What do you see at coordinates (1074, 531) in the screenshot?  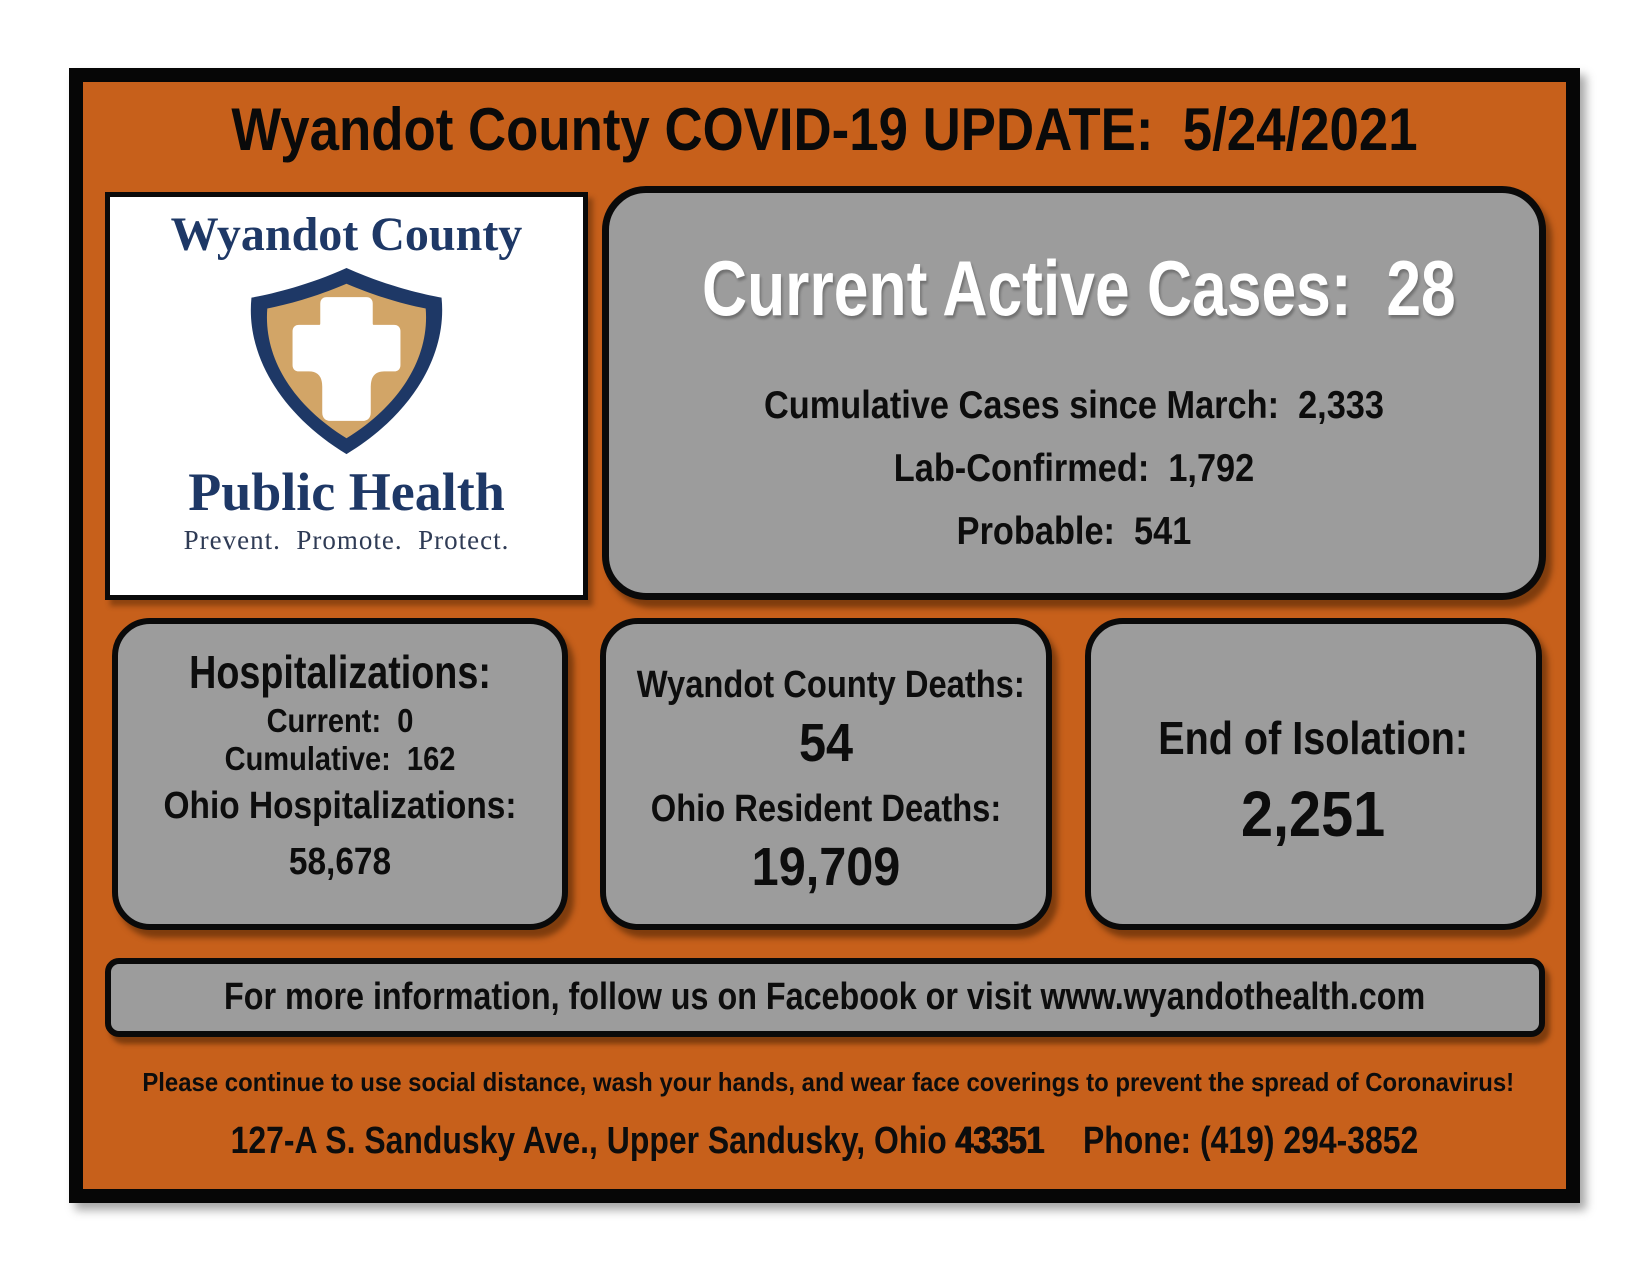 I see `probable-line: Probable: 541` at bounding box center [1074, 531].